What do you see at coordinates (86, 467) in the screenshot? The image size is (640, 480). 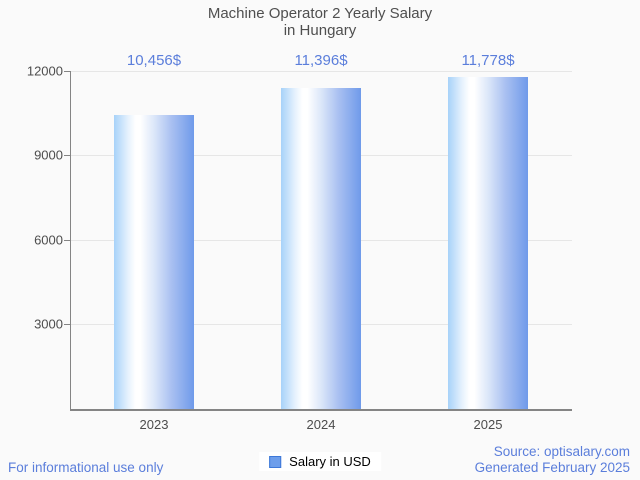 I see `disclaimer-text: For informational use only` at bounding box center [86, 467].